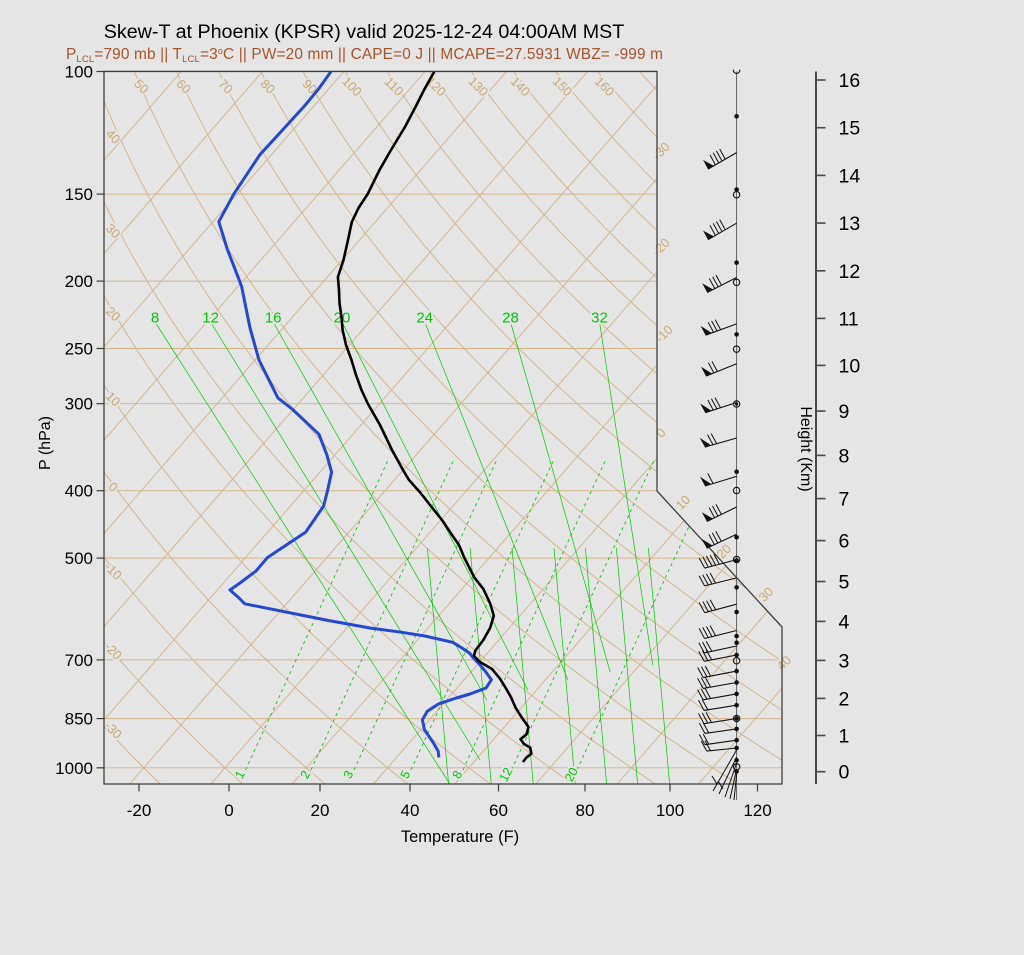 The height and width of the screenshot is (955, 1024). Describe the element at coordinates (850, 224) in the screenshot. I see `svg-text: 13` at that location.